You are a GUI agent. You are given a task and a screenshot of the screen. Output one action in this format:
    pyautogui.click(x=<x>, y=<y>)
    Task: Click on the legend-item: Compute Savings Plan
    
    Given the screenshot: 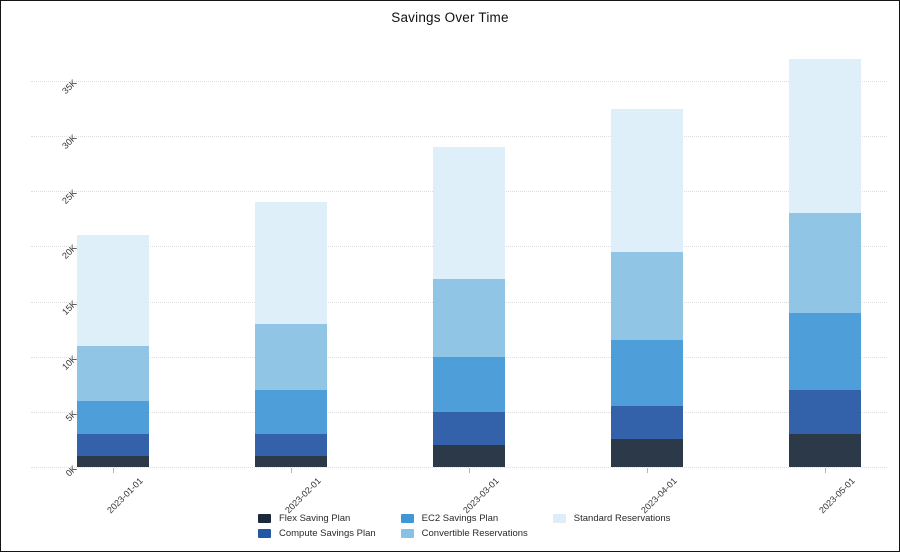 What is the action you would take?
    pyautogui.click(x=317, y=533)
    